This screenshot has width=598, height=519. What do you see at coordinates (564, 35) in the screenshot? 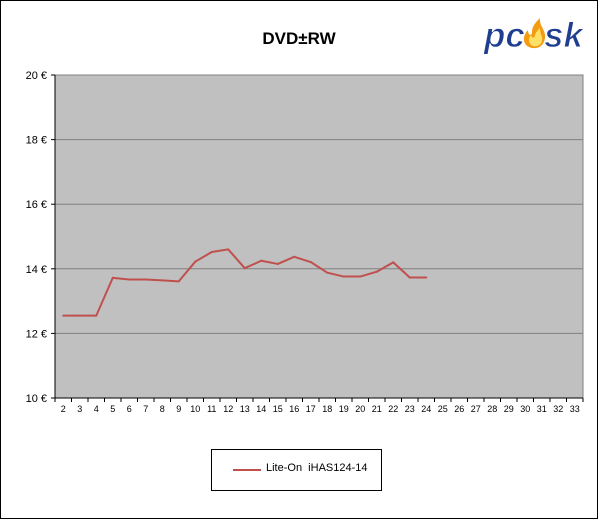
I see `svg-text: sk` at bounding box center [564, 35].